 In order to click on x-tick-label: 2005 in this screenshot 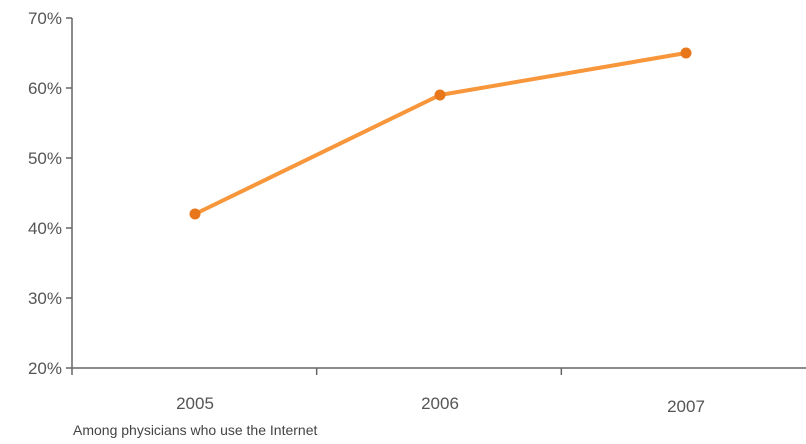, I will do `click(195, 403)`.